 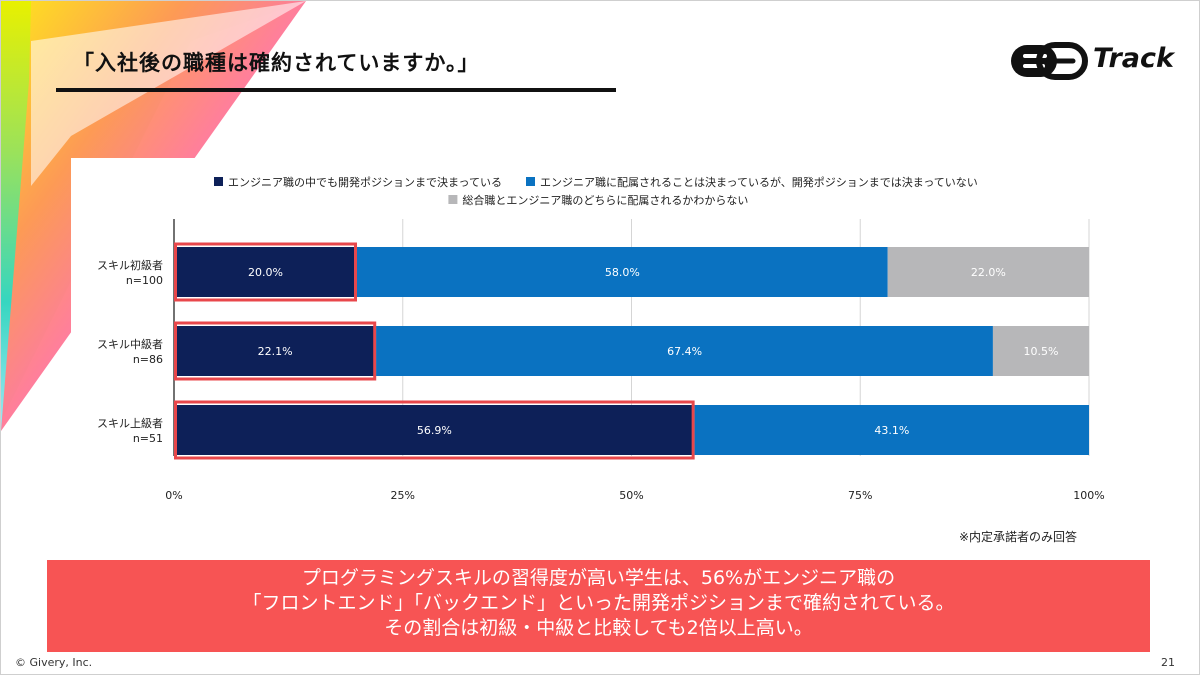 What do you see at coordinates (759, 182) in the screenshot?
I see `legend-label: エンジニア職に配属されることは決まっているが、開発ポジションまでは決まっていない` at bounding box center [759, 182].